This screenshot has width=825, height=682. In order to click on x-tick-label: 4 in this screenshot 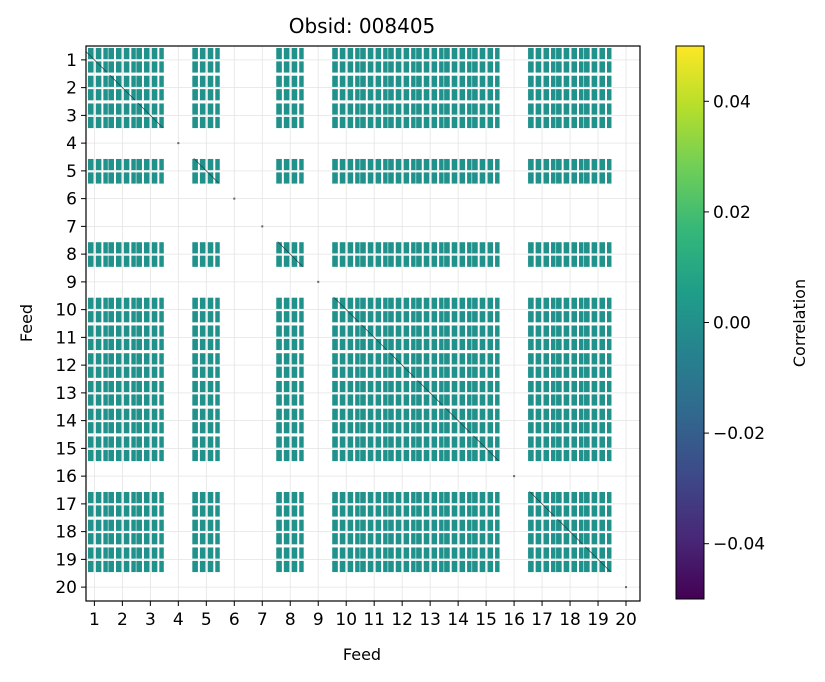, I will do `click(178, 620)`.